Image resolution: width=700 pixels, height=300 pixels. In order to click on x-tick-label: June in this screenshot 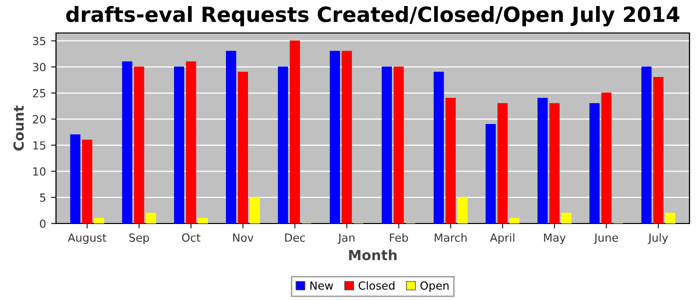, I will do `click(606, 239)`.